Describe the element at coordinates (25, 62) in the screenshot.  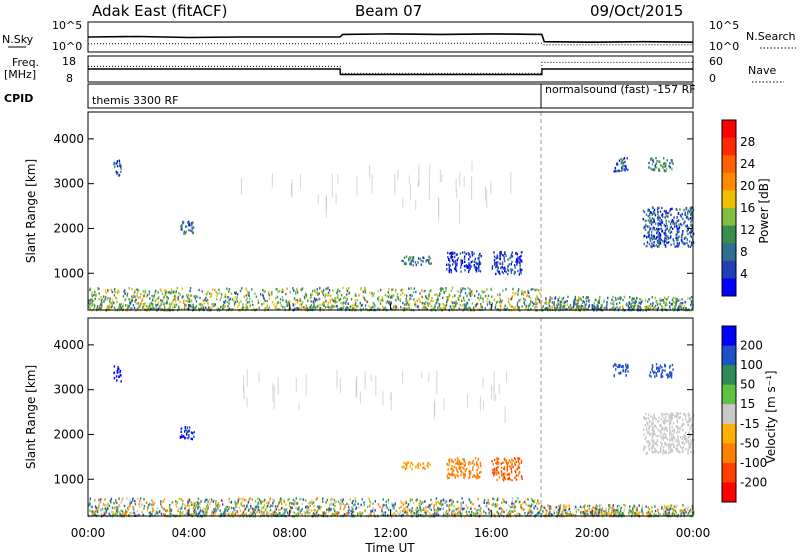
I see `freq-label-1: Freq.` at that location.